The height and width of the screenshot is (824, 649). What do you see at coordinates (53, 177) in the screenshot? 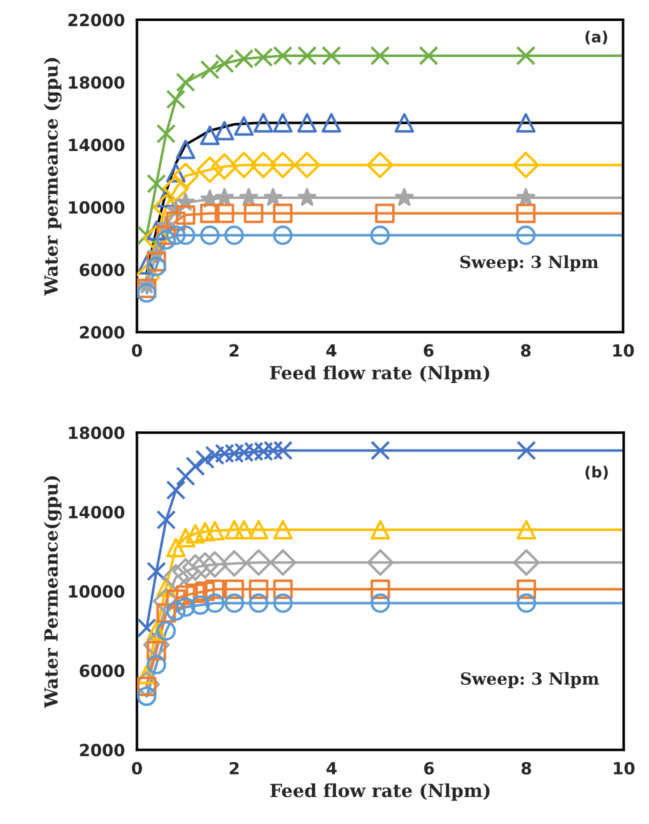
I see `y-axis-title: Water permeance (gpu)` at bounding box center [53, 177].